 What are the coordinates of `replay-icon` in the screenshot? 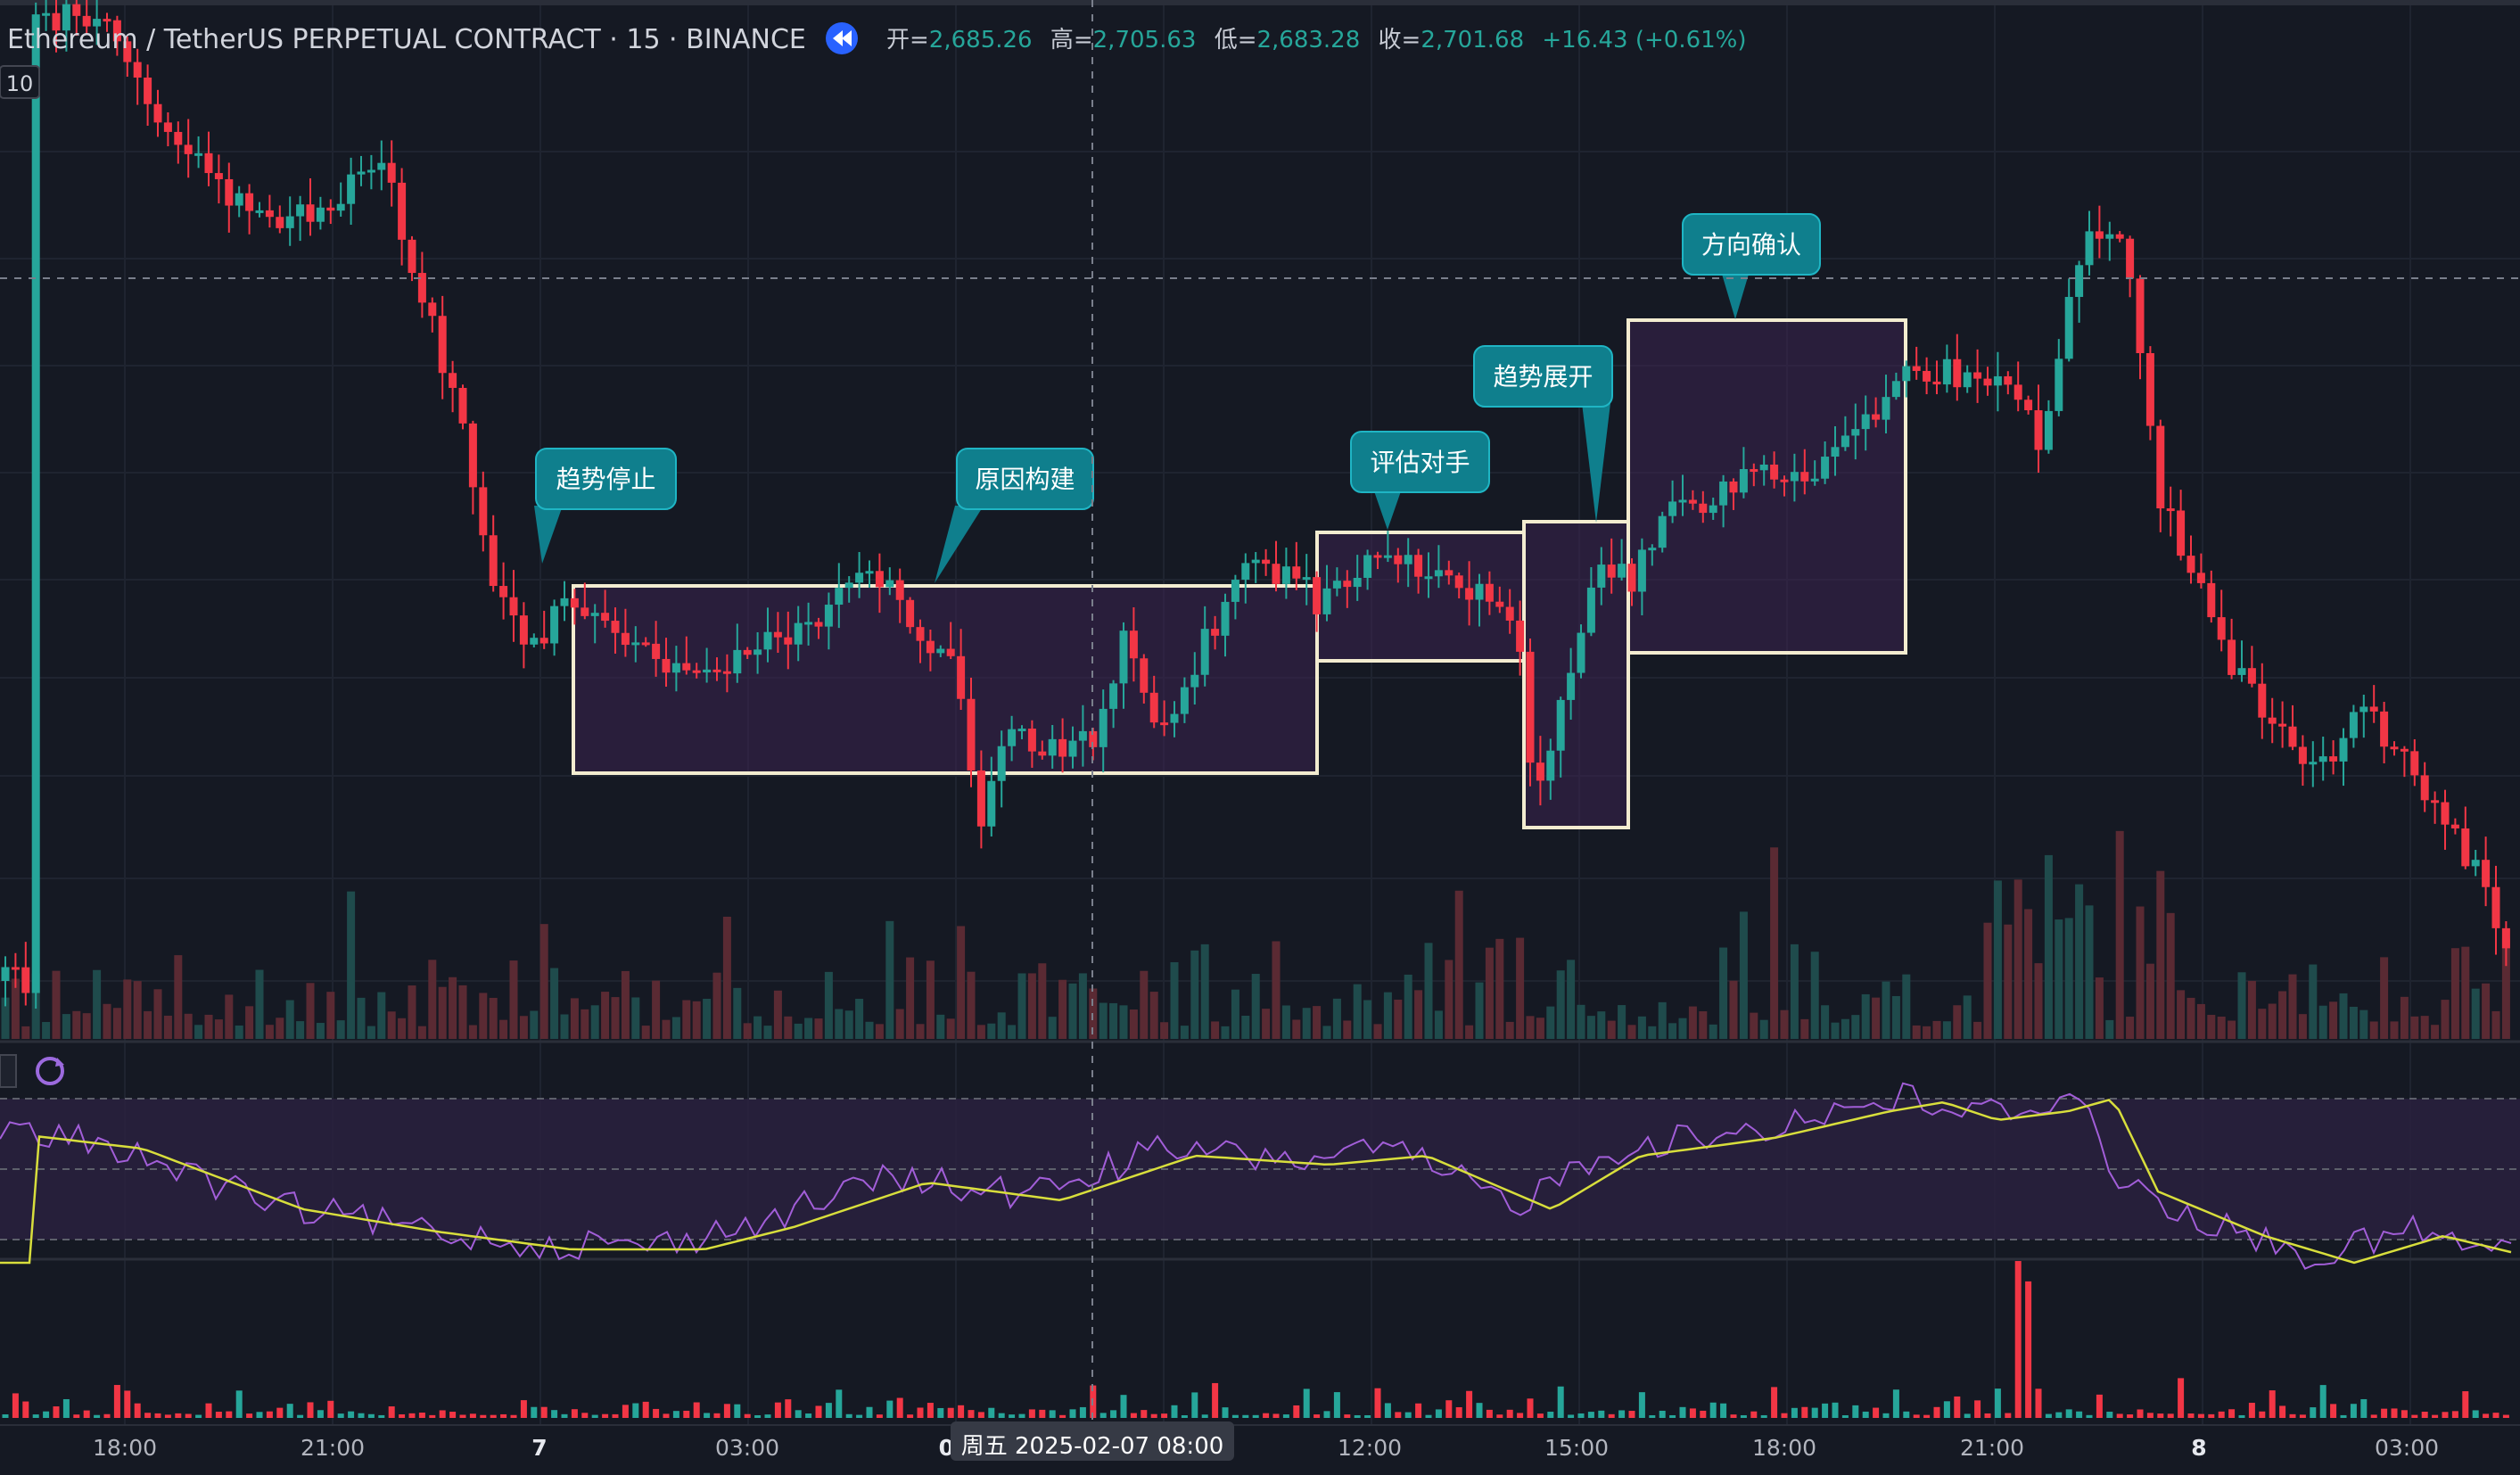 It's located at (842, 38).